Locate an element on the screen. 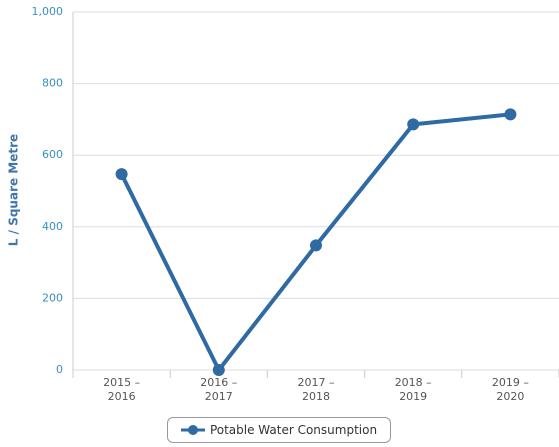  x-tick-label: 2015 – 2016 is located at coordinates (122, 389).